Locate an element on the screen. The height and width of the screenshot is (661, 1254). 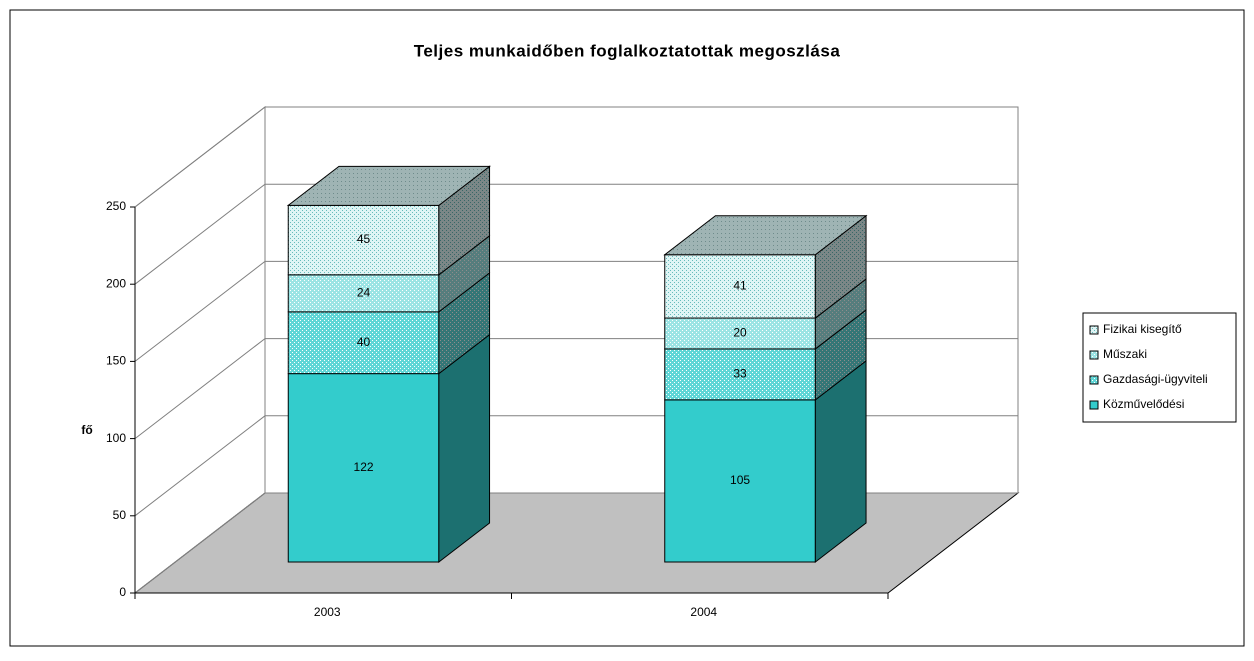
y-tick-label: 0 is located at coordinates (122, 592).